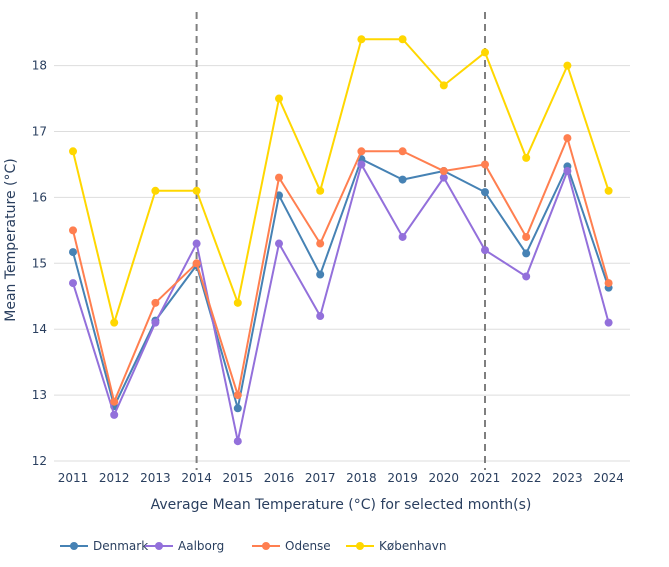  Describe the element at coordinates (526, 478) in the screenshot. I see `x-tick-label: 2022` at that location.